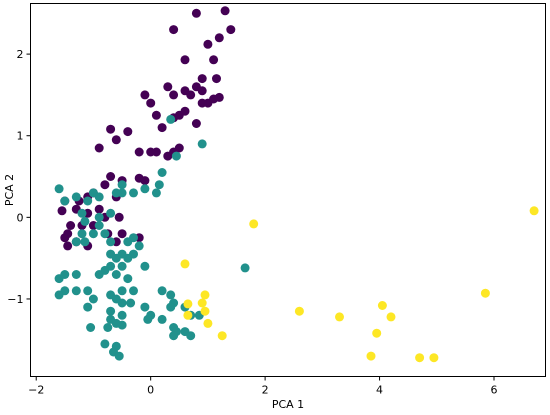  What do you see at coordinates (15, 299) in the screenshot?
I see `y-tick-label: −1` at bounding box center [15, 299].